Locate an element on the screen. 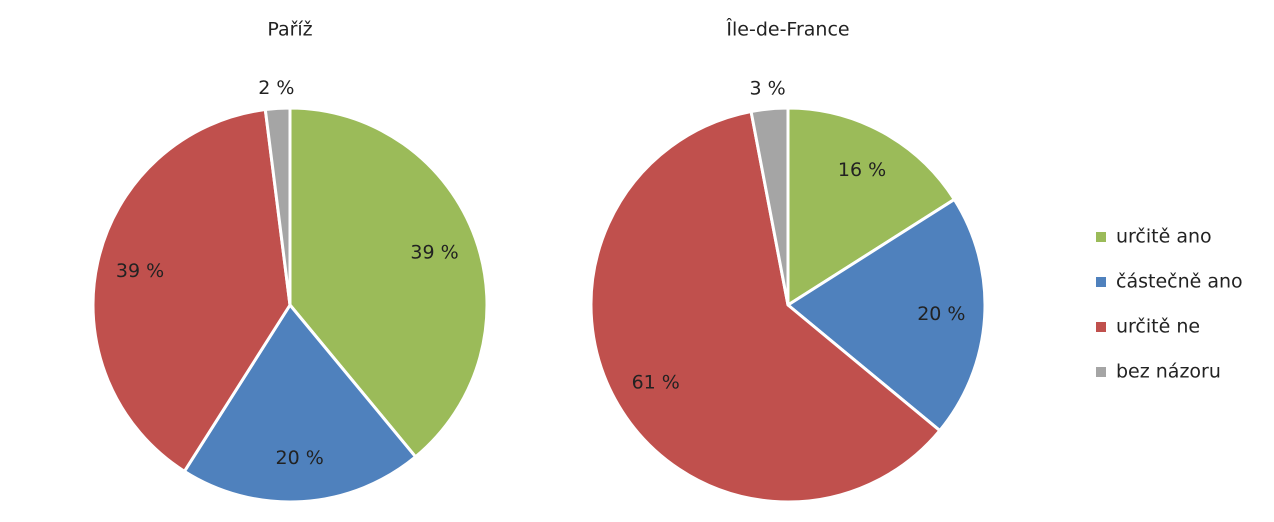 Image resolution: width=1274 pixels, height=522 pixels. data-label: 3 % is located at coordinates (767, 88).